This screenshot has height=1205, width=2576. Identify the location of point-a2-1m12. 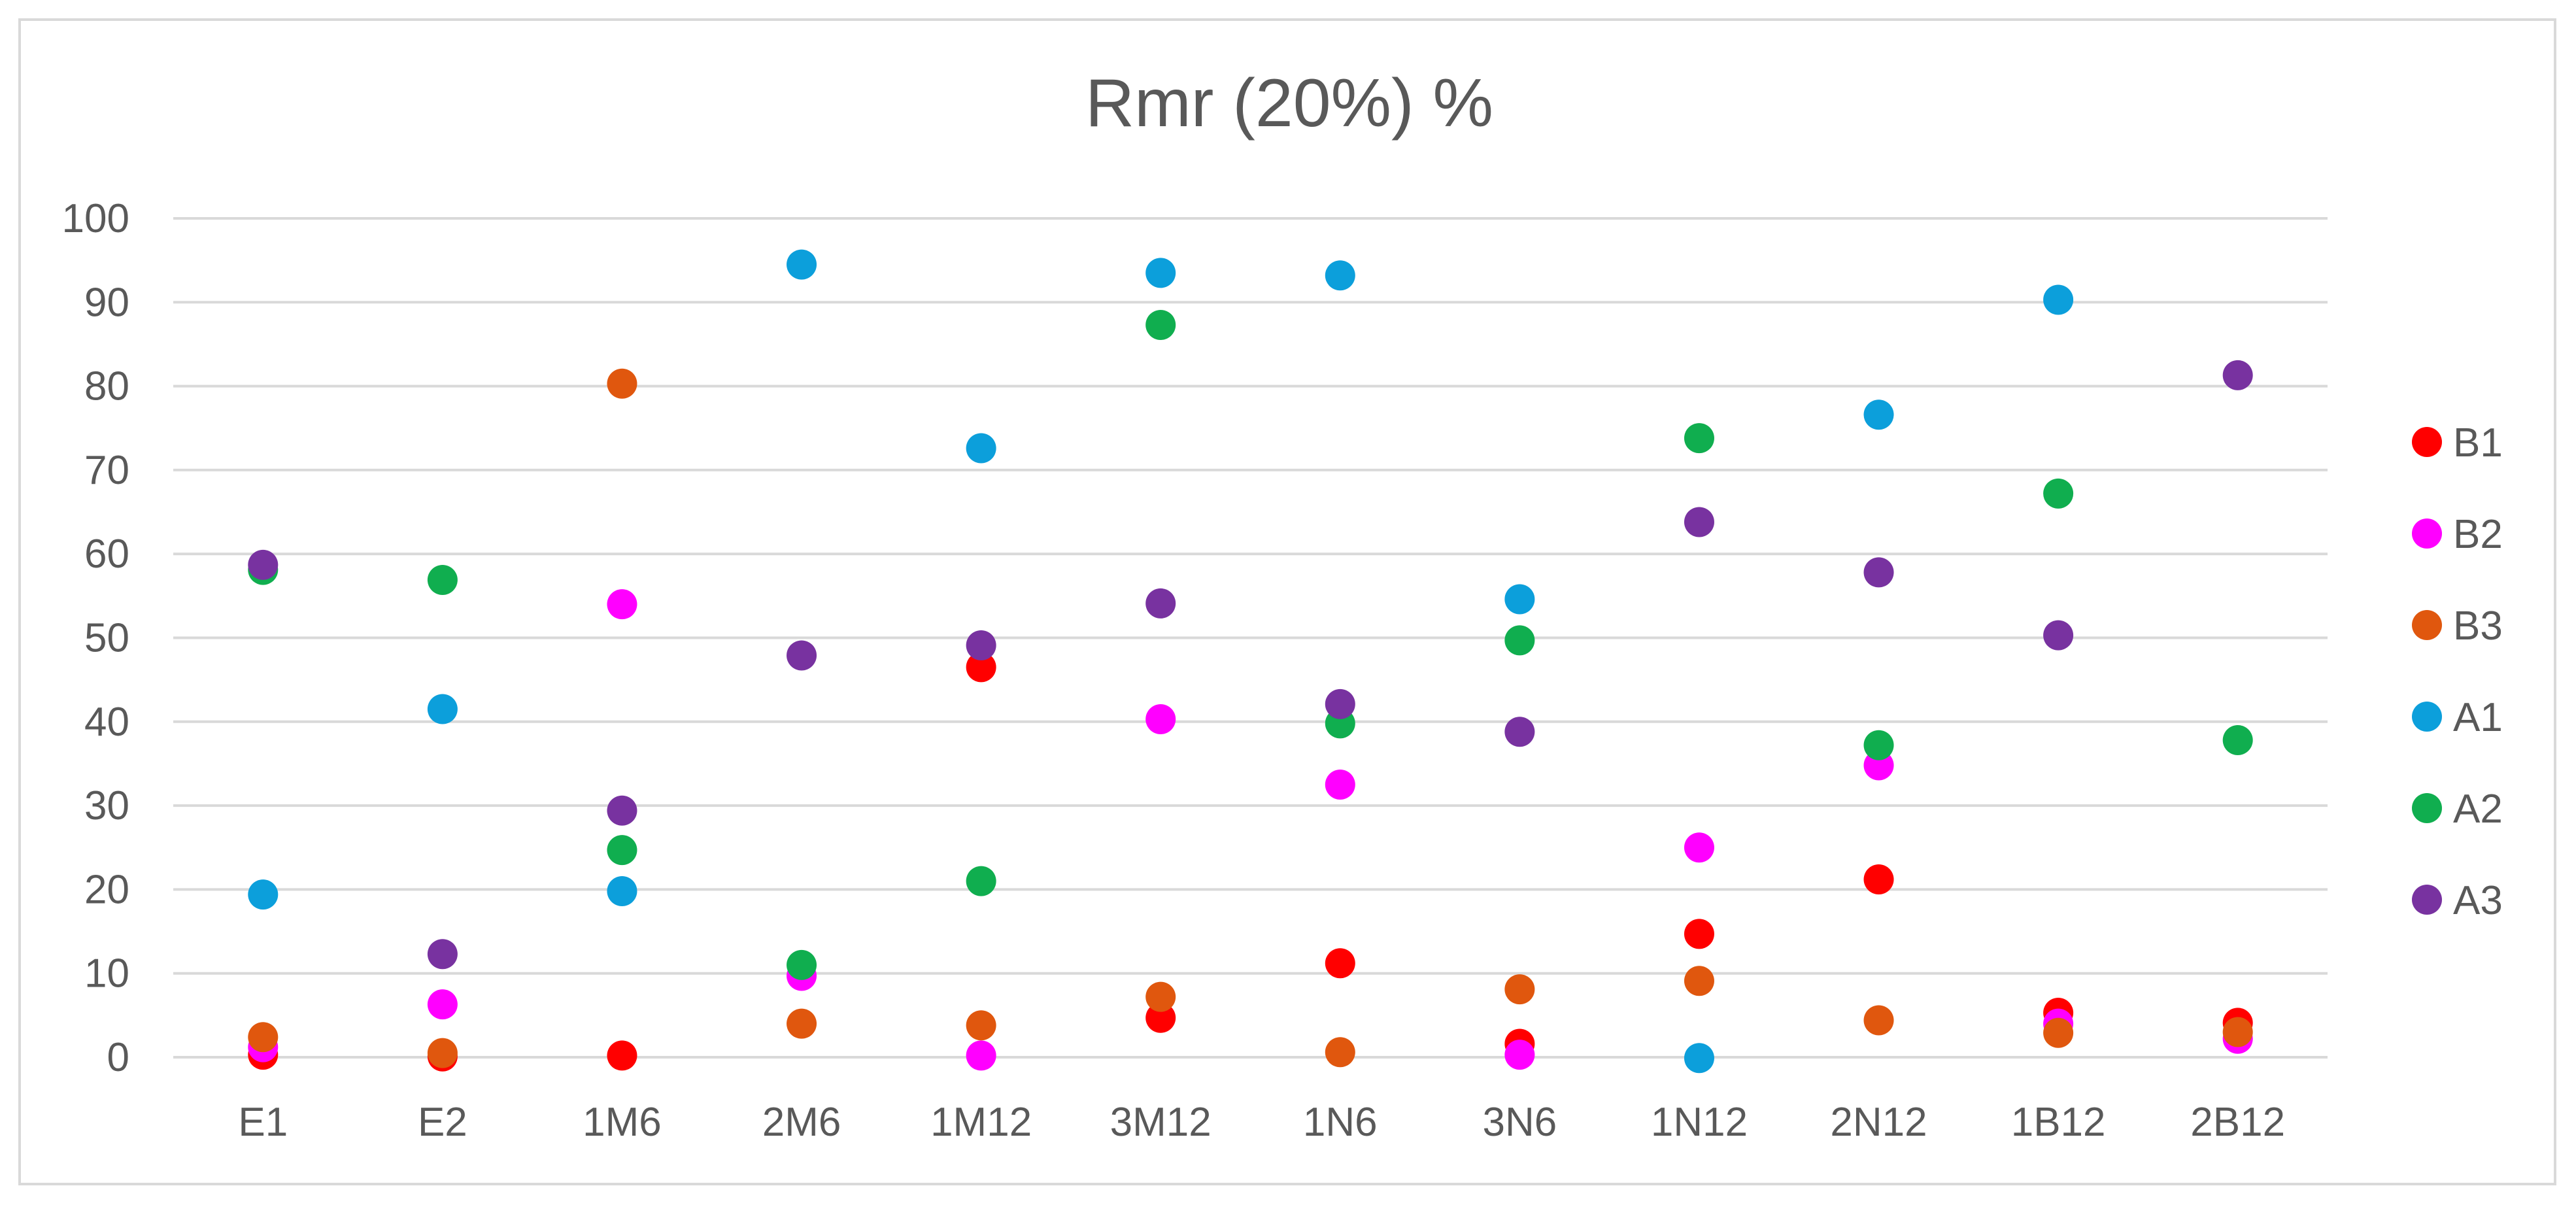
(981, 881).